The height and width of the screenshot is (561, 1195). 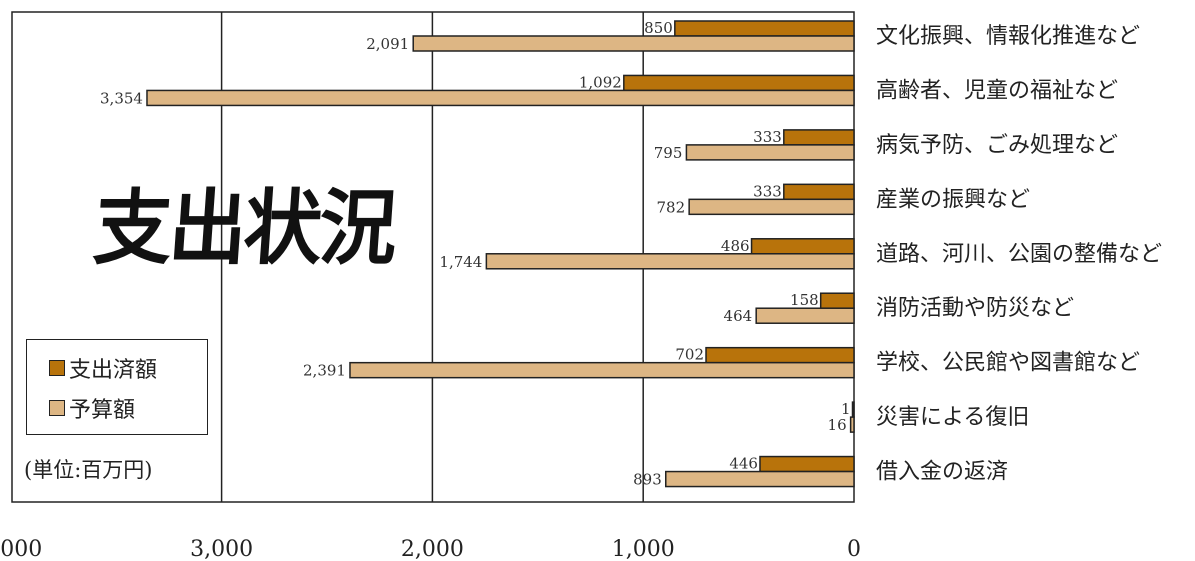 What do you see at coordinates (804, 300) in the screenshot?
I see `value-label-spent: 158` at bounding box center [804, 300].